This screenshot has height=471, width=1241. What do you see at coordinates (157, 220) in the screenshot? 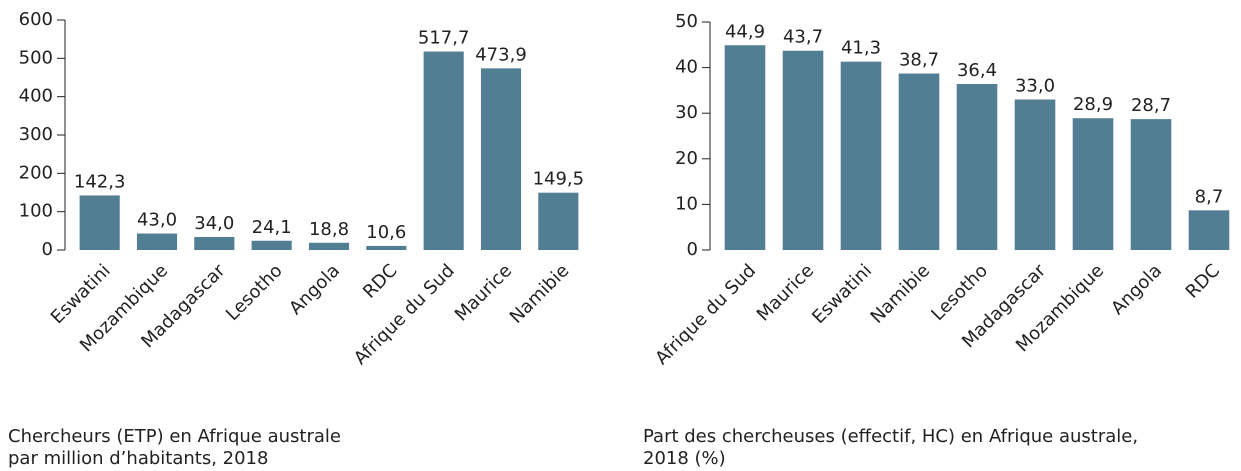
I see `value-label: 43,0` at bounding box center [157, 220].